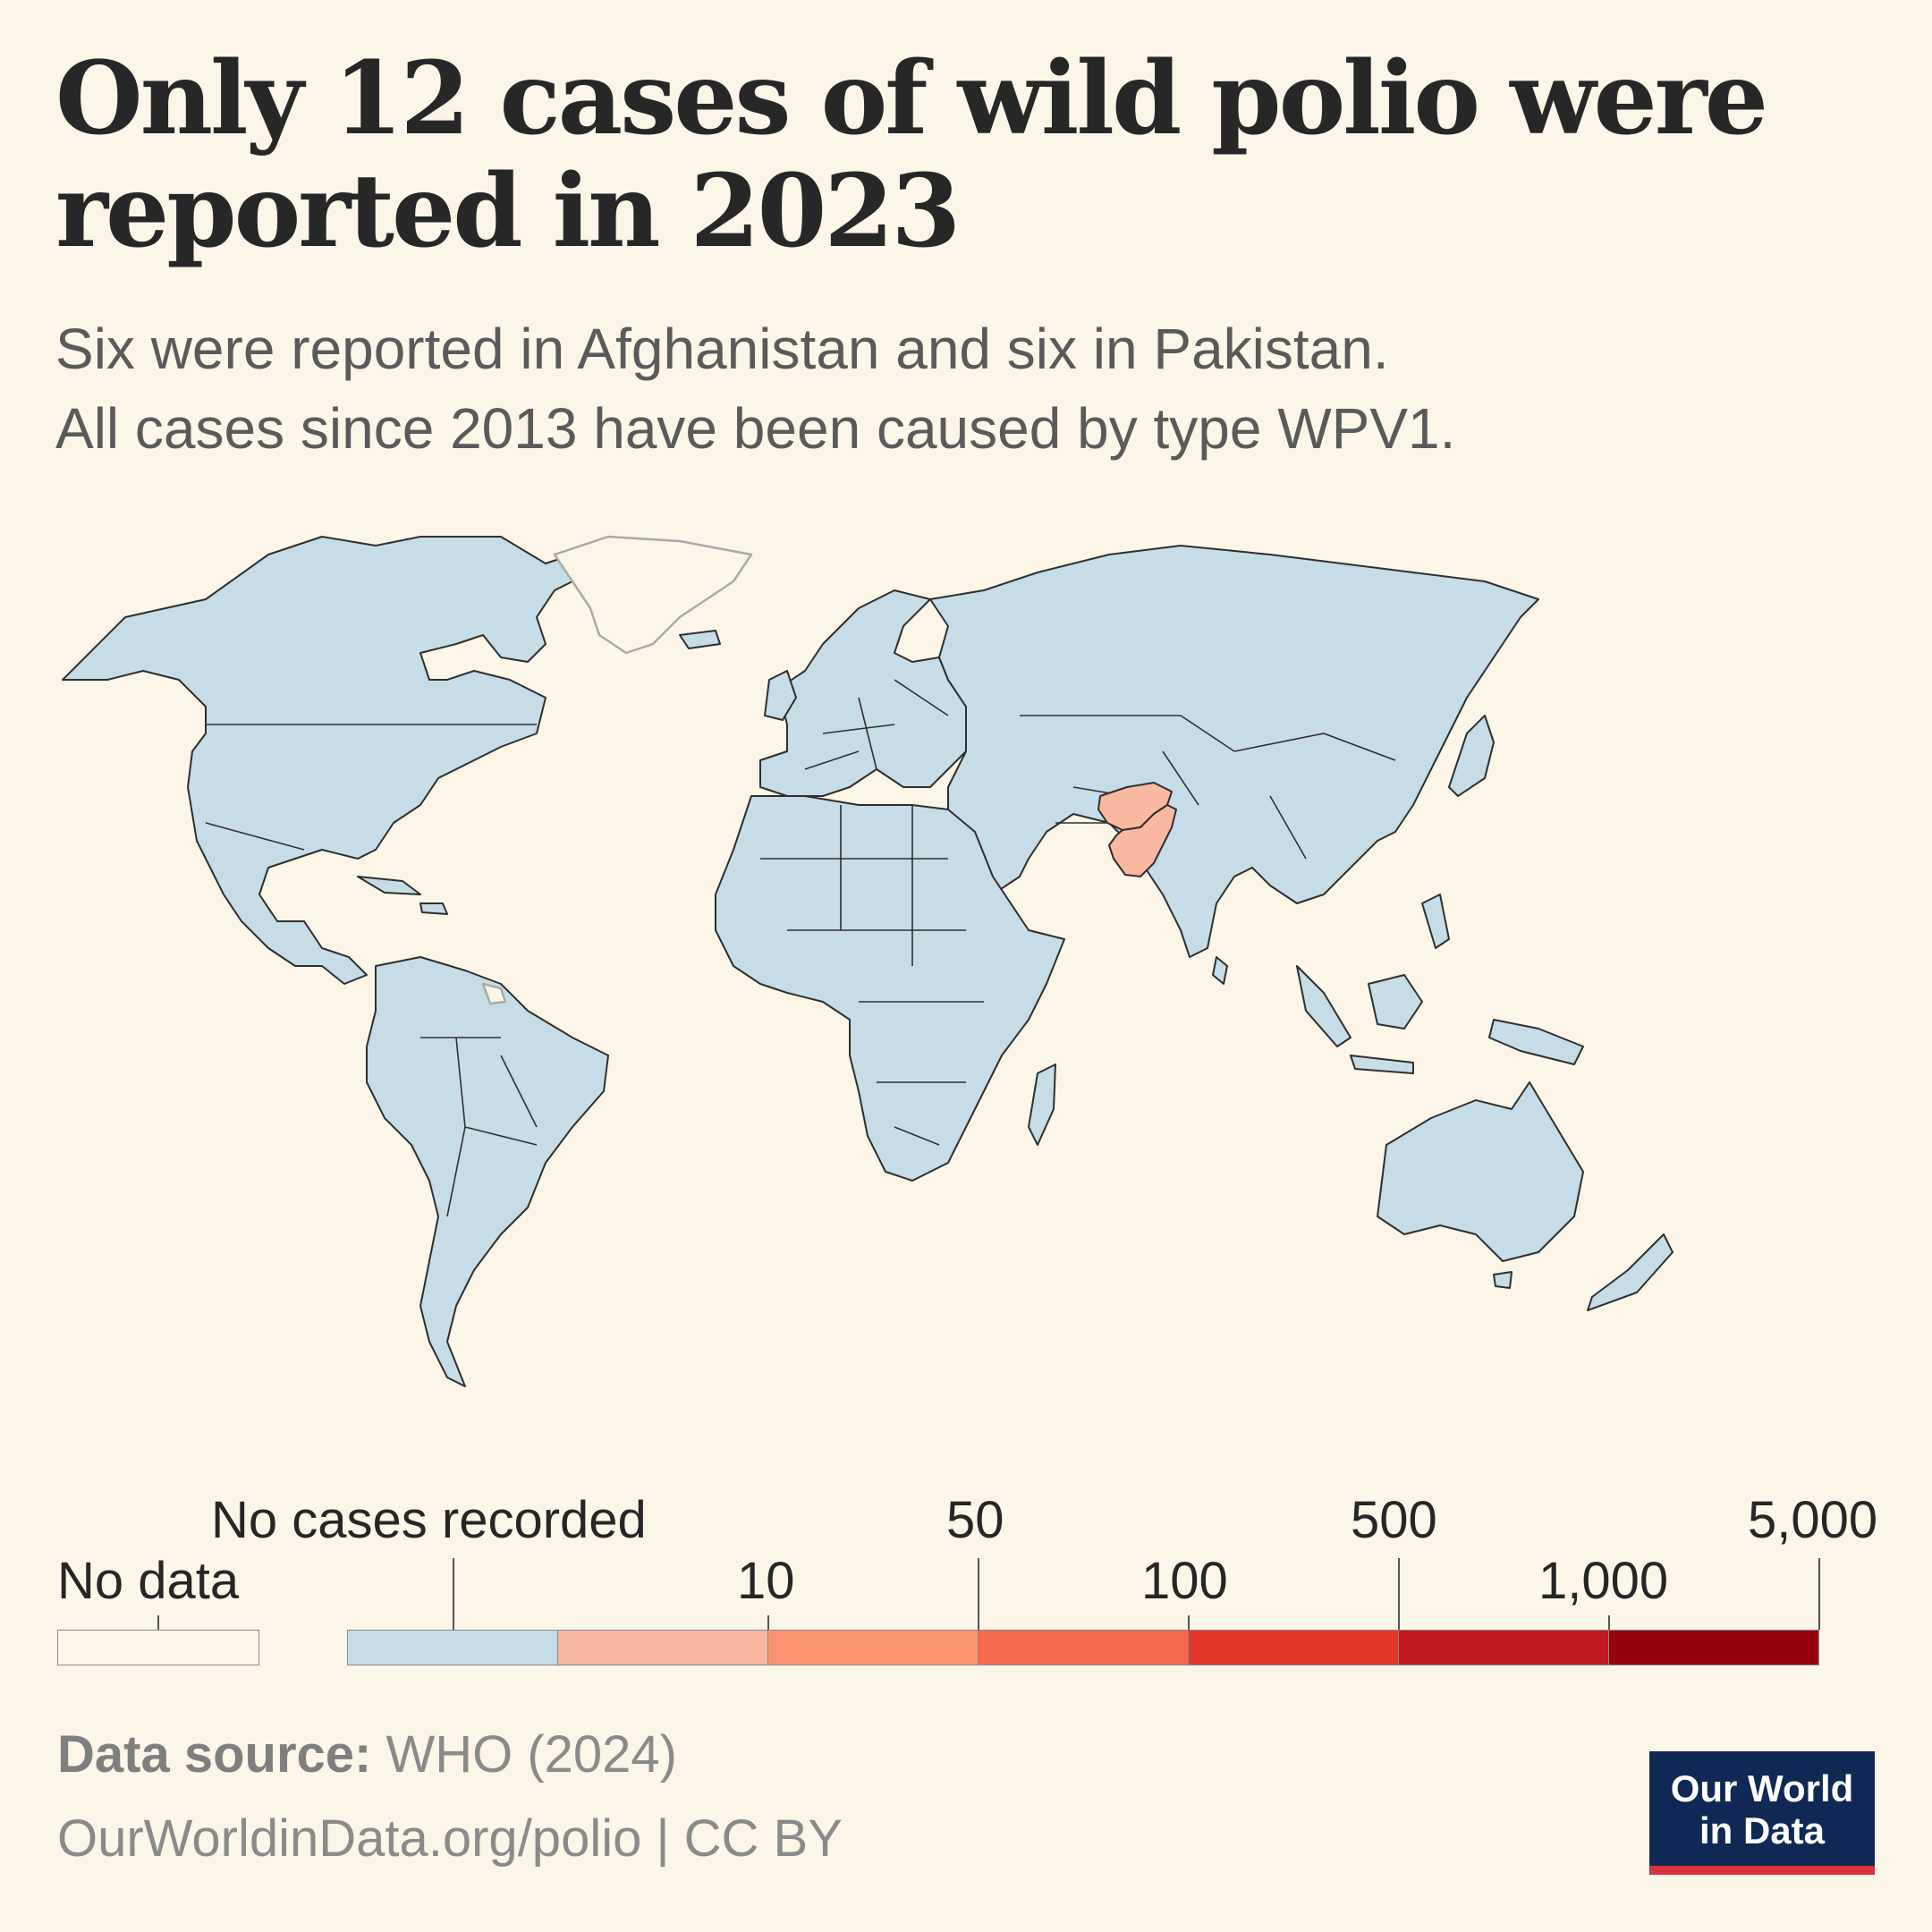 The width and height of the screenshot is (1932, 1932). I want to click on asia-borders, so click(1208, 787).